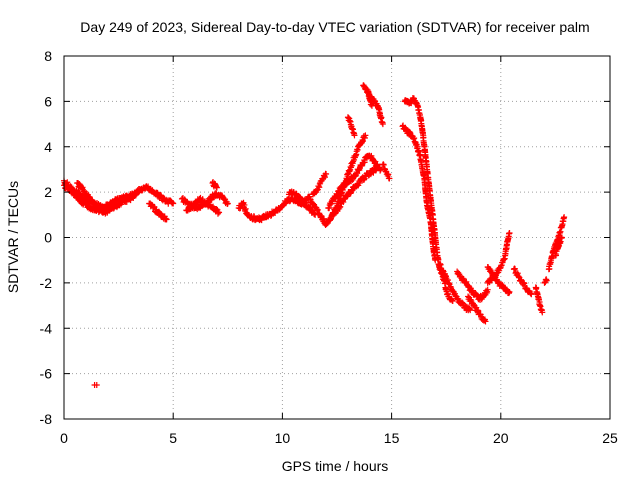 This screenshot has width=640, height=480. I want to click on x-tick-label: 25, so click(610, 438).